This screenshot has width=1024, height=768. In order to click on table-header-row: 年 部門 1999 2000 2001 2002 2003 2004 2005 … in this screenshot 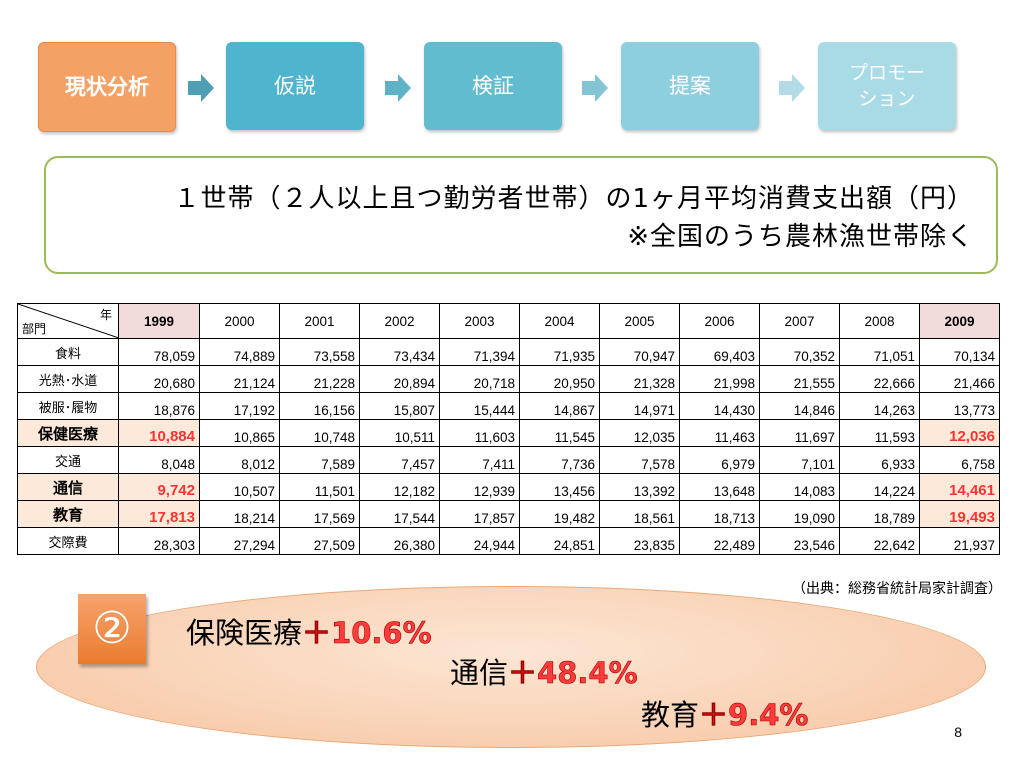, I will do `click(508, 321)`.